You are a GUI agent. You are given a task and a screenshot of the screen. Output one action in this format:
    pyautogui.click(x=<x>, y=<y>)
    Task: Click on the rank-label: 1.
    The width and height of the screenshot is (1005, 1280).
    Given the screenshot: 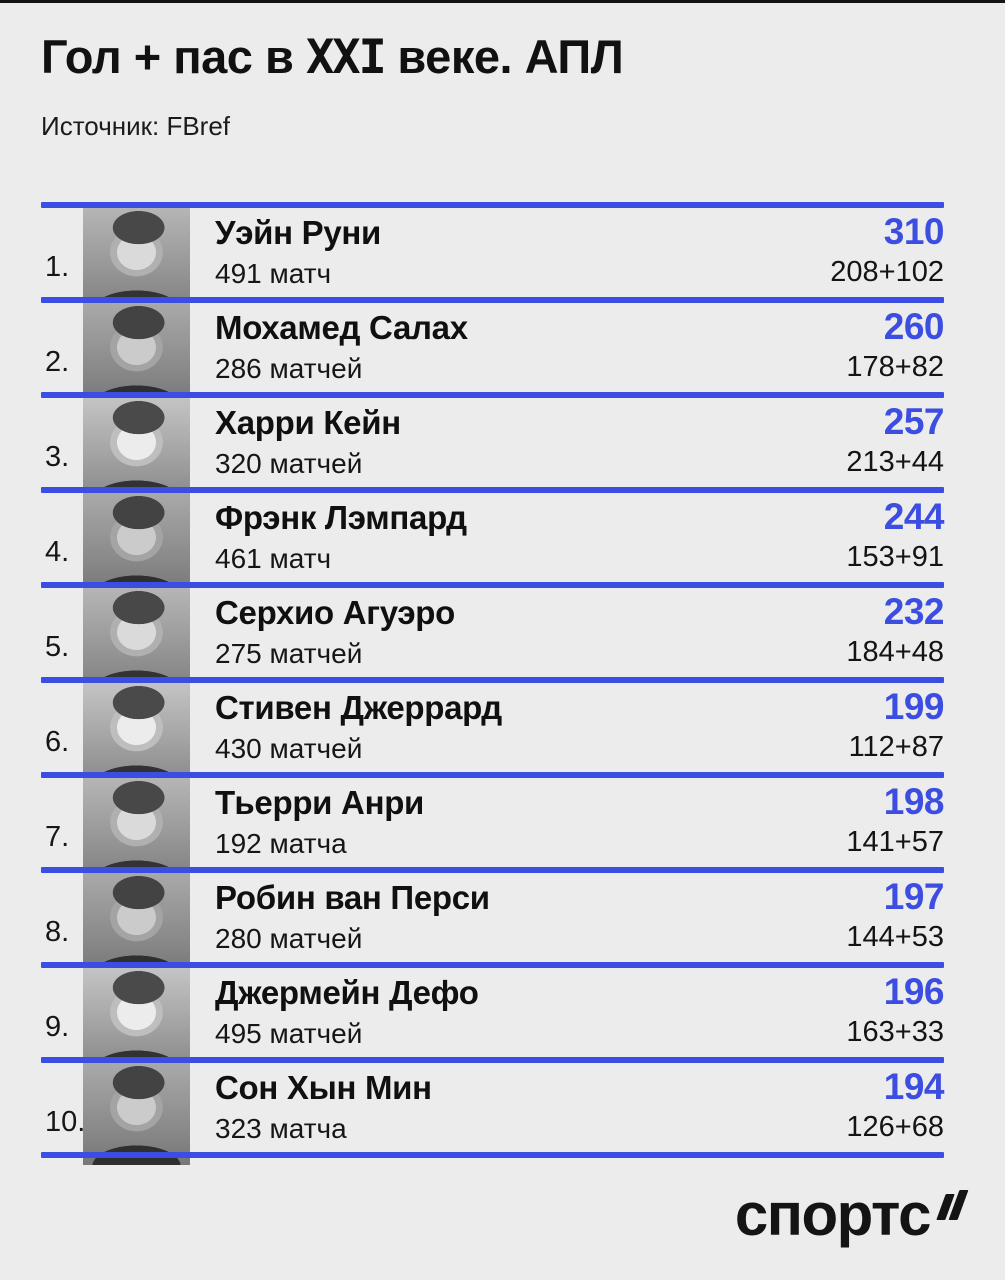 What is the action you would take?
    pyautogui.click(x=57, y=267)
    